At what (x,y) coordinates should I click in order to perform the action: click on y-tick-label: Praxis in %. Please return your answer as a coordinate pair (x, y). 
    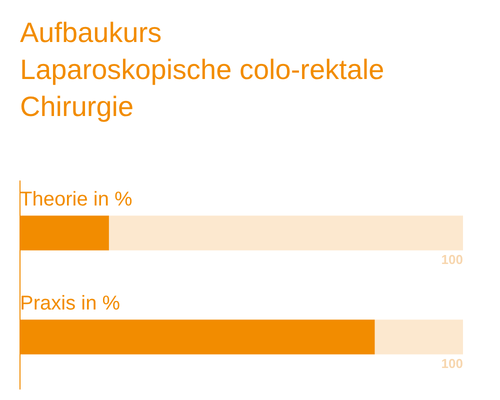
    Looking at the image, I should click on (70, 303).